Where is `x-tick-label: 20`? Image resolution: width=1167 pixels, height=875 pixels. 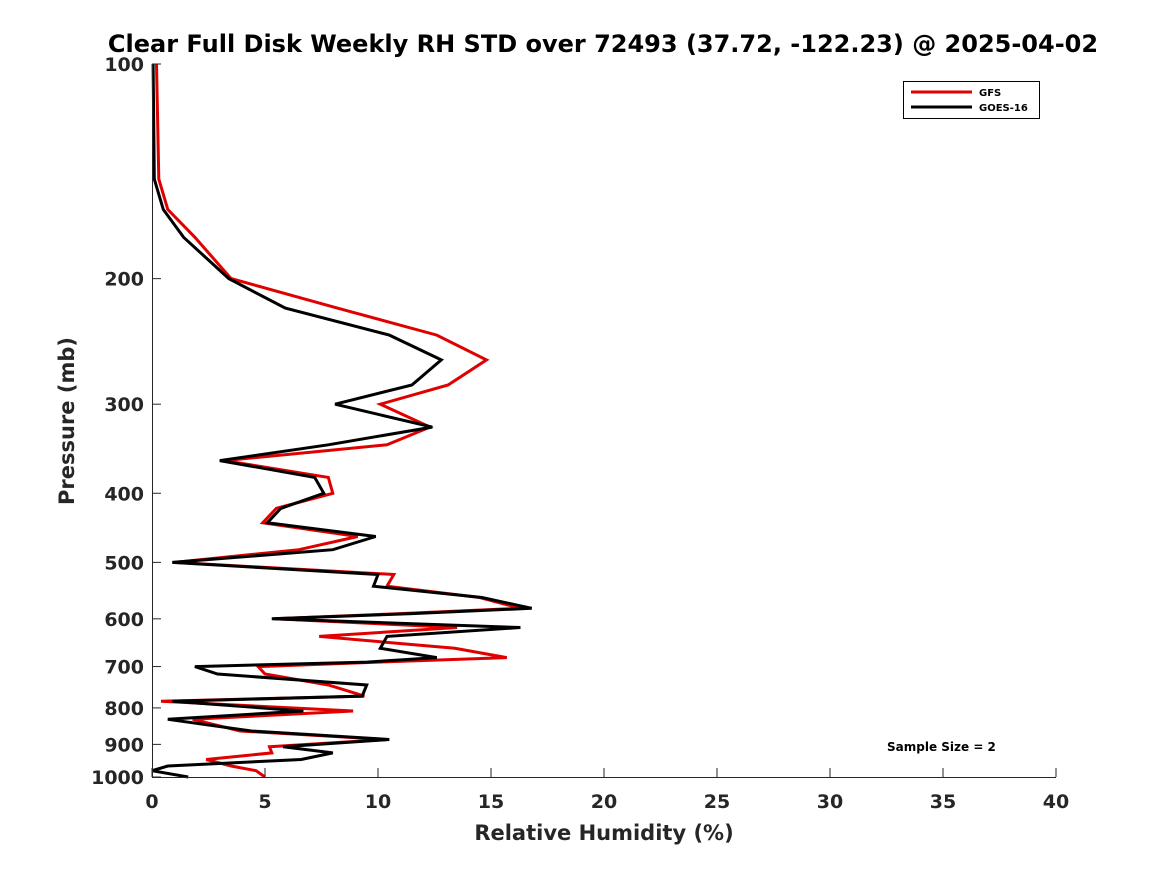 x-tick-label: 20 is located at coordinates (604, 802).